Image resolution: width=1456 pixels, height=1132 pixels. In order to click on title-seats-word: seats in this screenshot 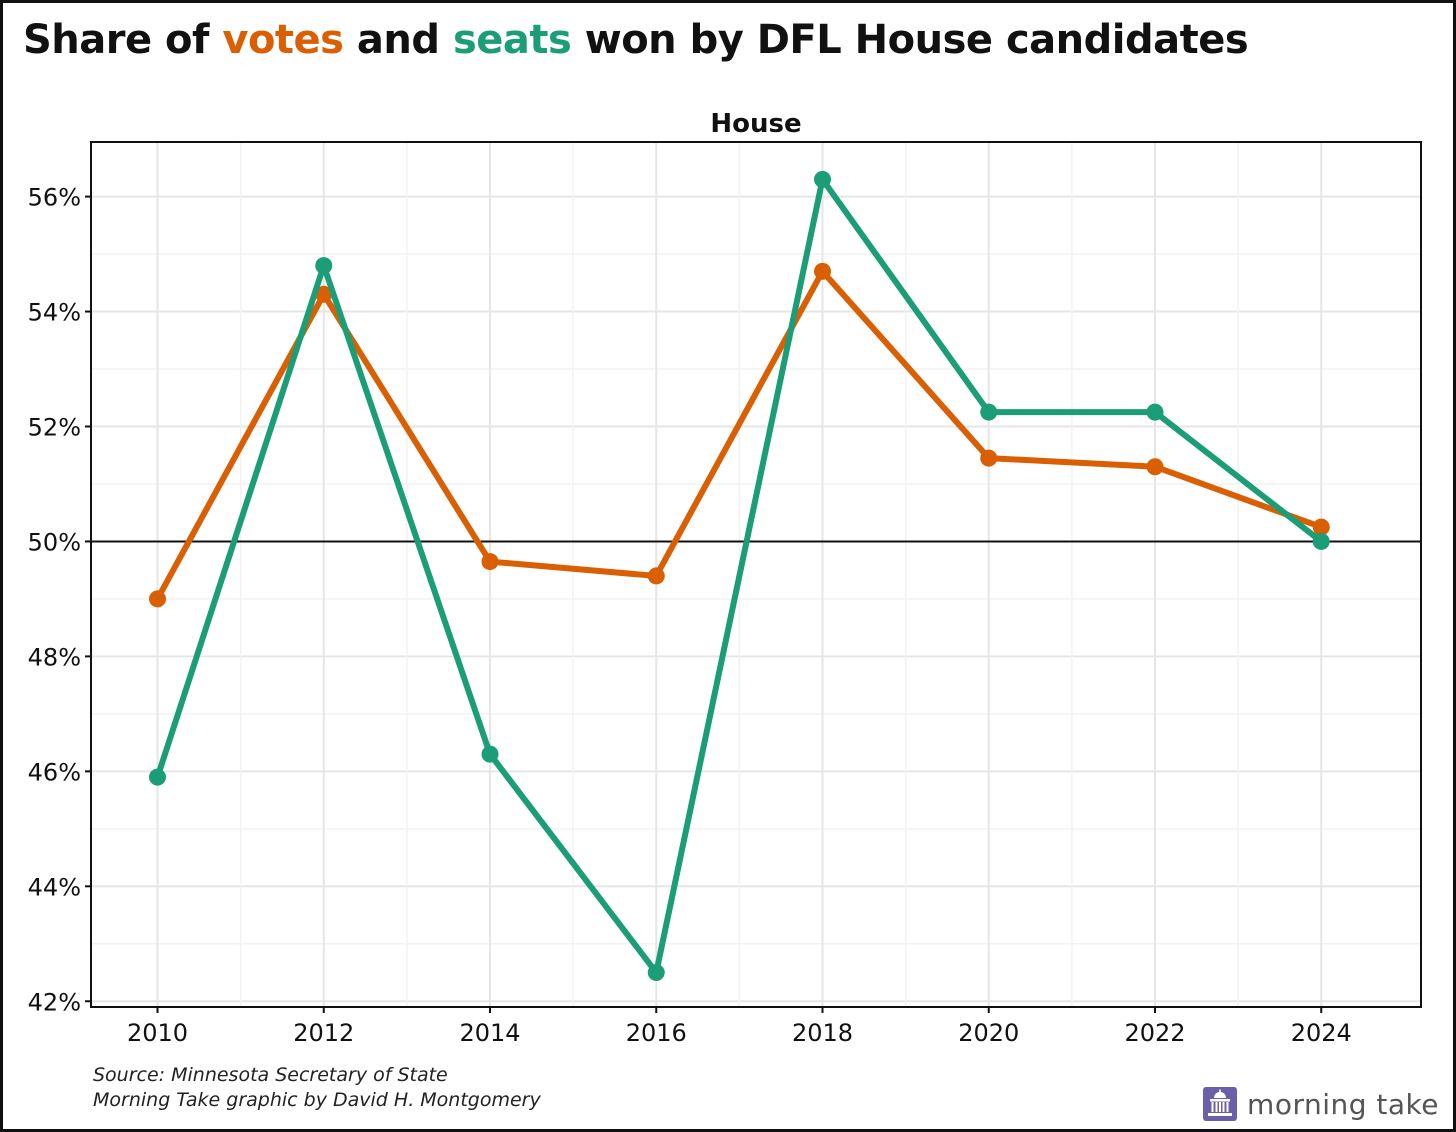, I will do `click(512, 40)`.